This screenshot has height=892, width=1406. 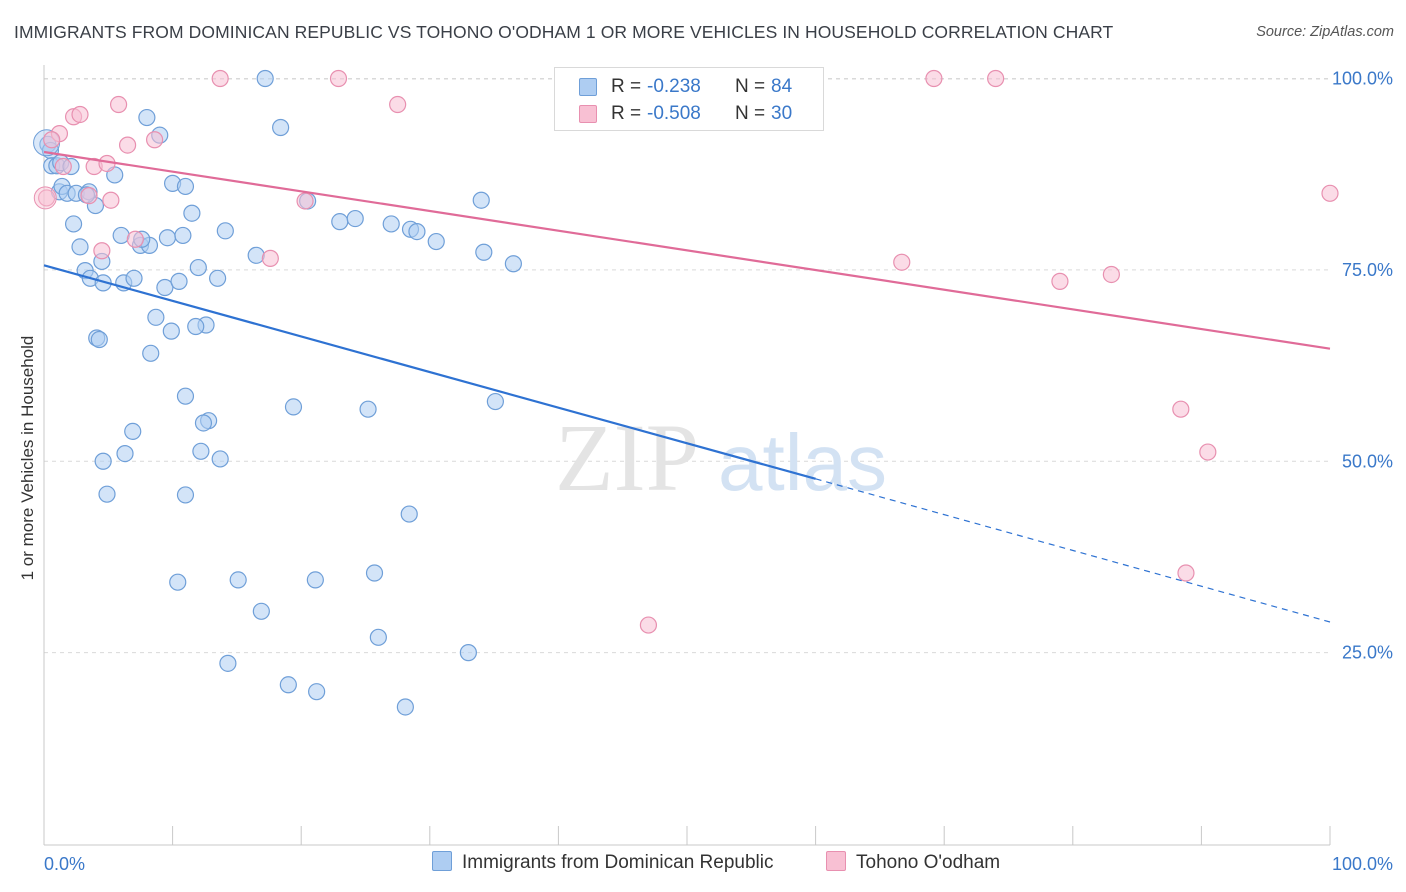 What do you see at coordinates (627, 457) in the screenshot?
I see `watermark-zip: ZIP` at bounding box center [627, 457].